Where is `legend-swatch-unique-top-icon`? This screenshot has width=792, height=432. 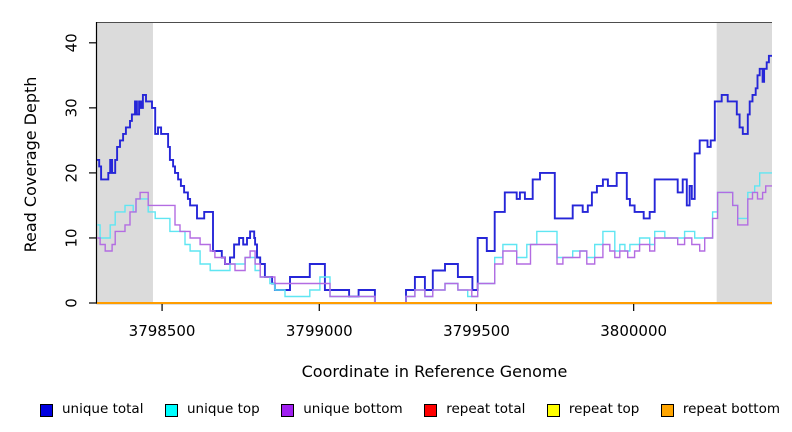
legend-swatch-unique-top-icon is located at coordinates (171, 410).